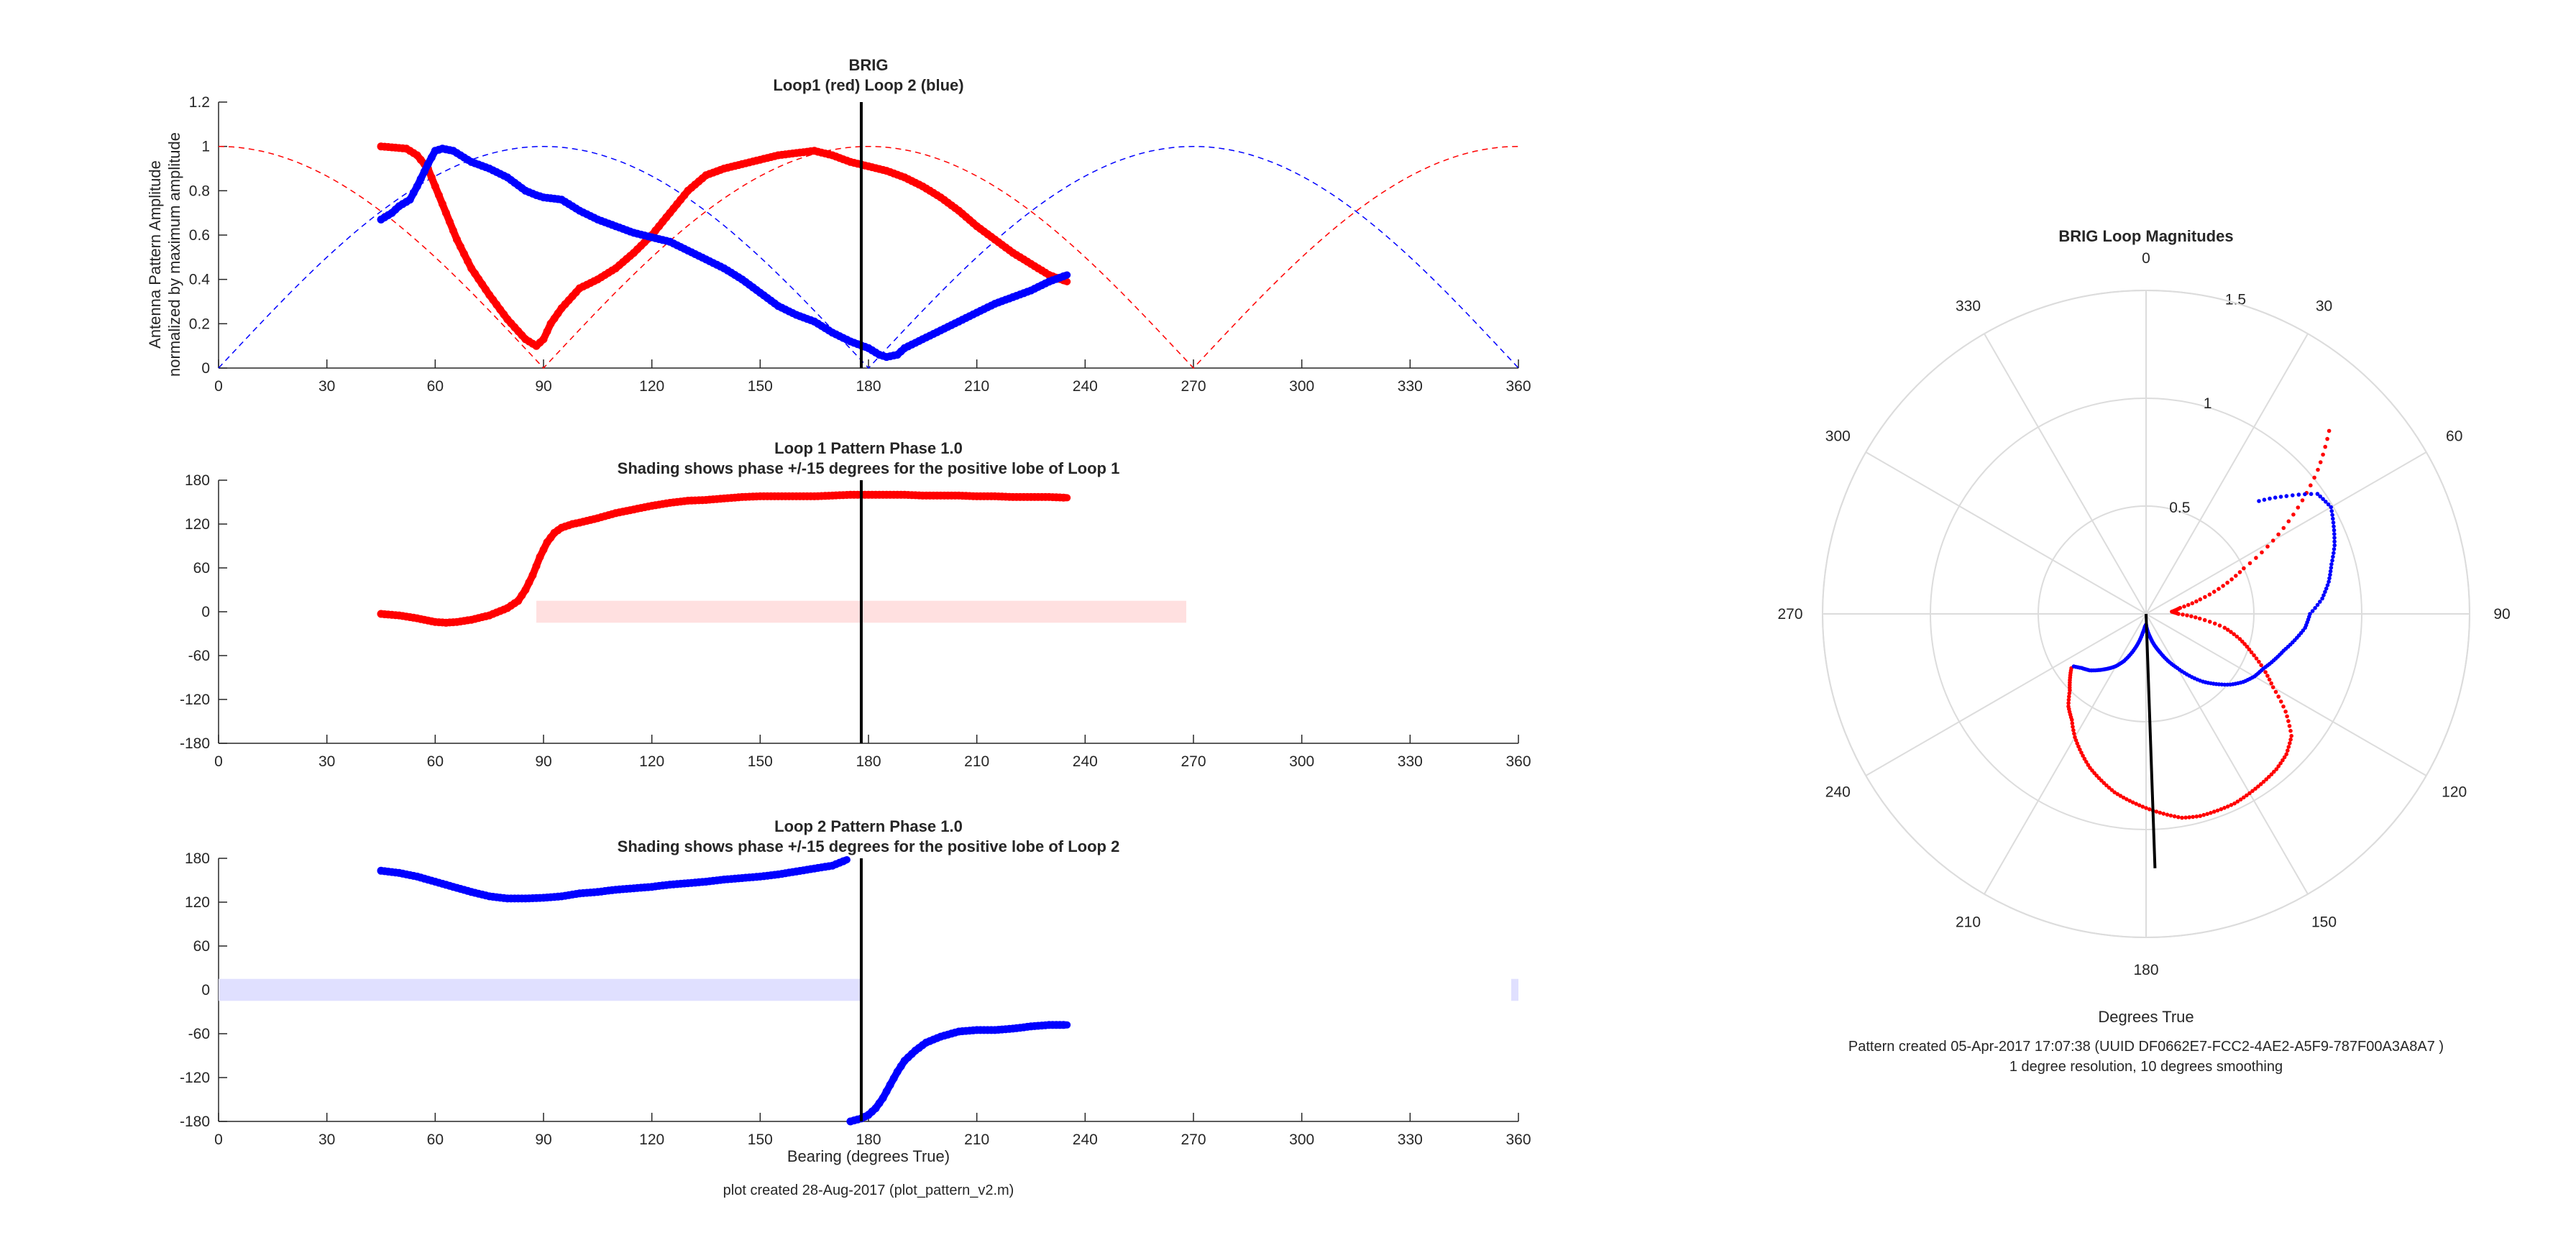  Describe the element at coordinates (195, 700) in the screenshot. I see `y-tick-label: -120` at that location.